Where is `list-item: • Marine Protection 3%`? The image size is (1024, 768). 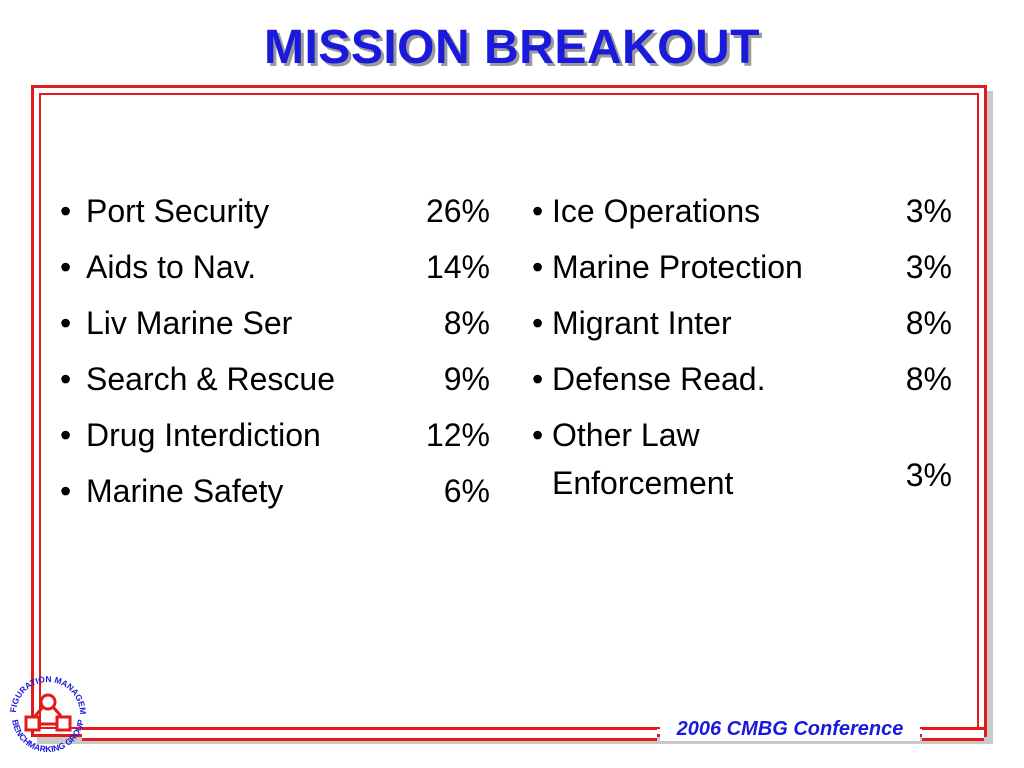
list-item: • Marine Protection 3% is located at coordinates (742, 267).